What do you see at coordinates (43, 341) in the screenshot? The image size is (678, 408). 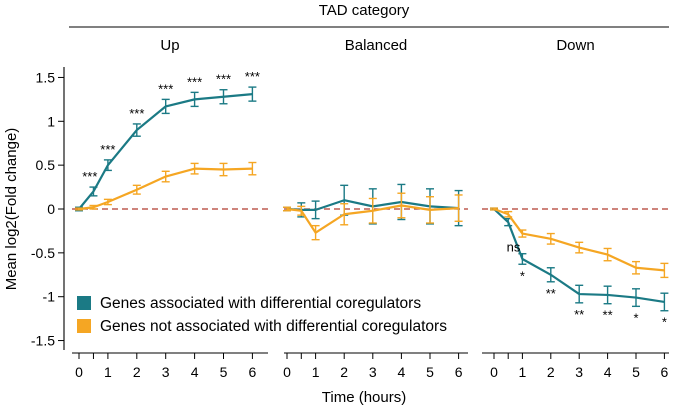 I see `y-tick-label: -1.5` at bounding box center [43, 341].